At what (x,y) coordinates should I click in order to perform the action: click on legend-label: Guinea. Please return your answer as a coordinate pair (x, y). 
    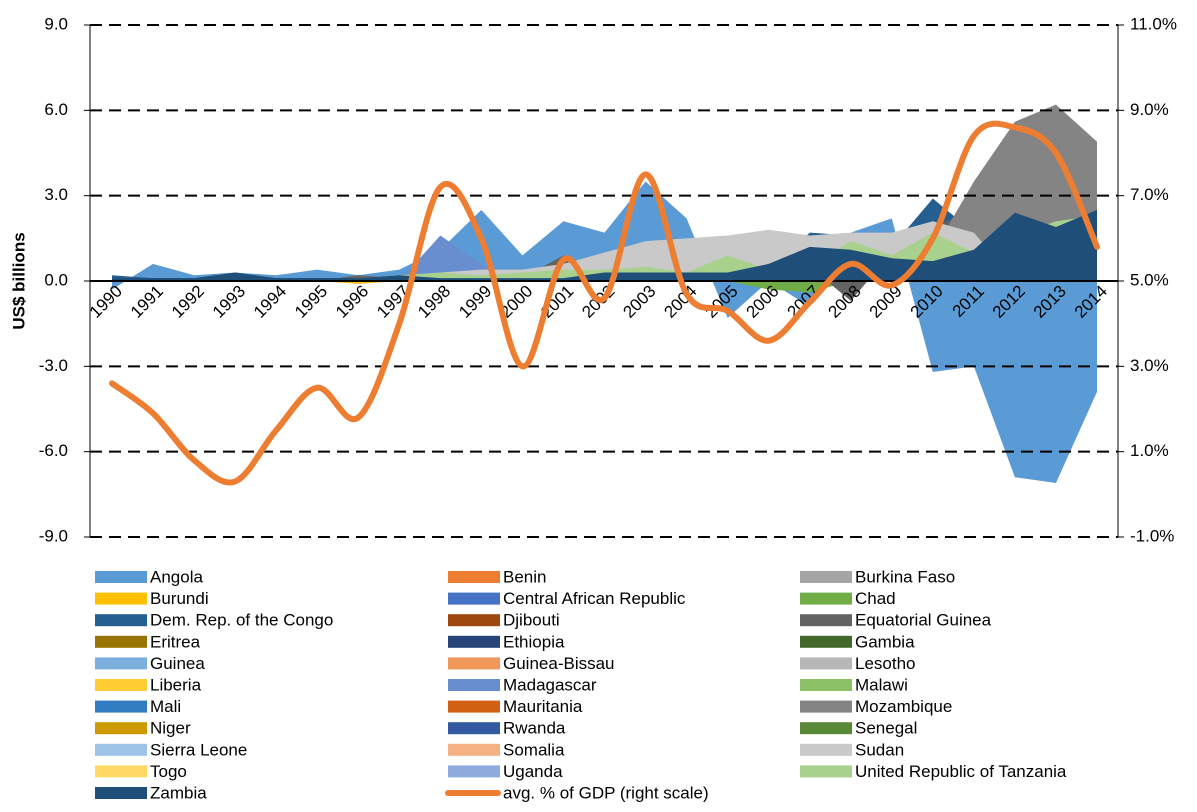
    Looking at the image, I should click on (177, 663).